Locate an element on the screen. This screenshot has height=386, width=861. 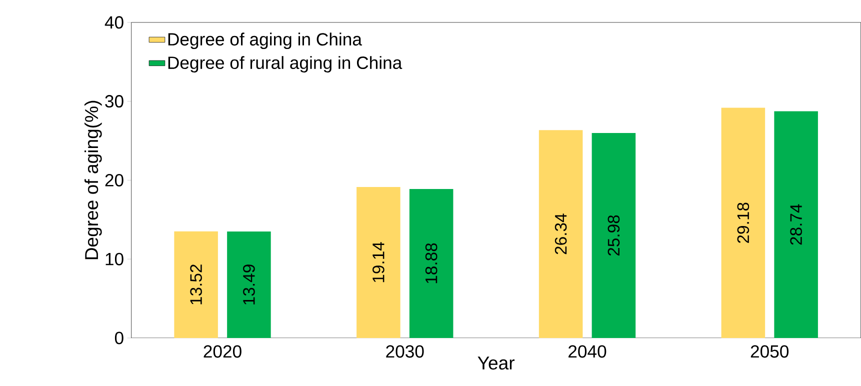
data-label: 18.88 is located at coordinates (431, 263).